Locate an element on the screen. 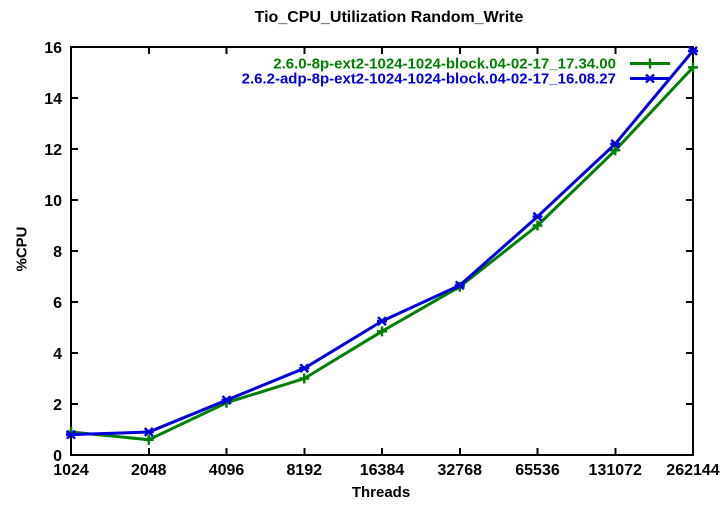  x-tick-label: 1024 is located at coordinates (71, 470).